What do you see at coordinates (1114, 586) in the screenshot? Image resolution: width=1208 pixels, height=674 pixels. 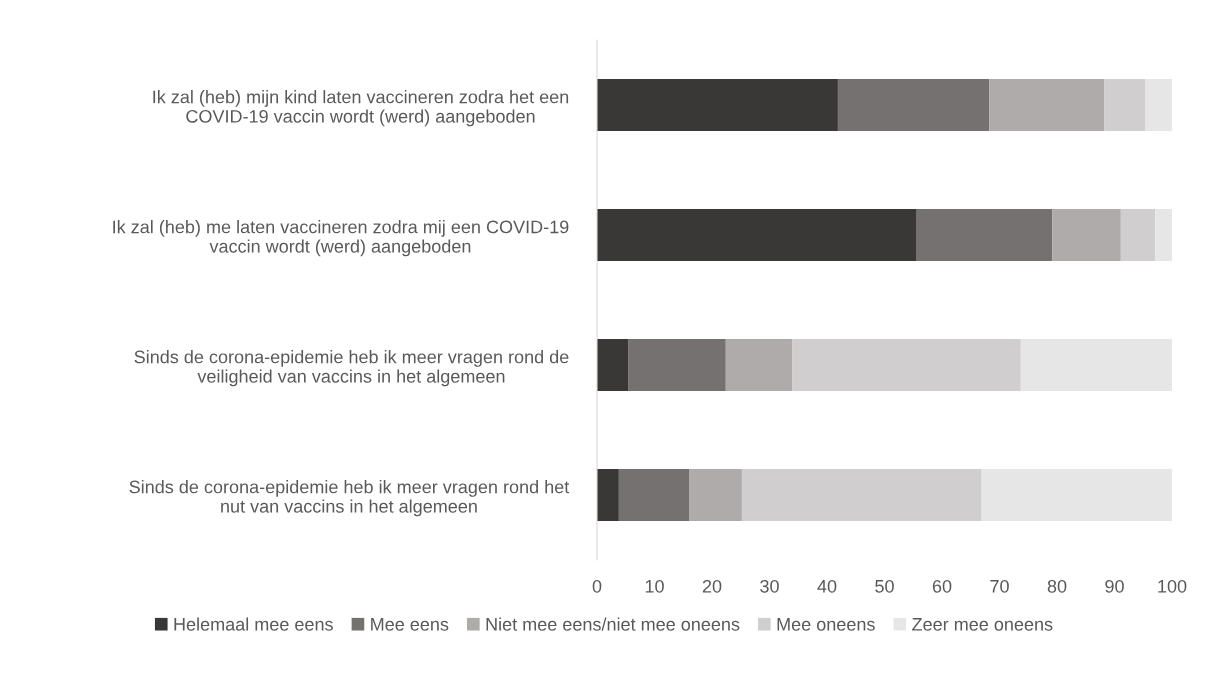 I see `x-tick-label: 90` at bounding box center [1114, 586].